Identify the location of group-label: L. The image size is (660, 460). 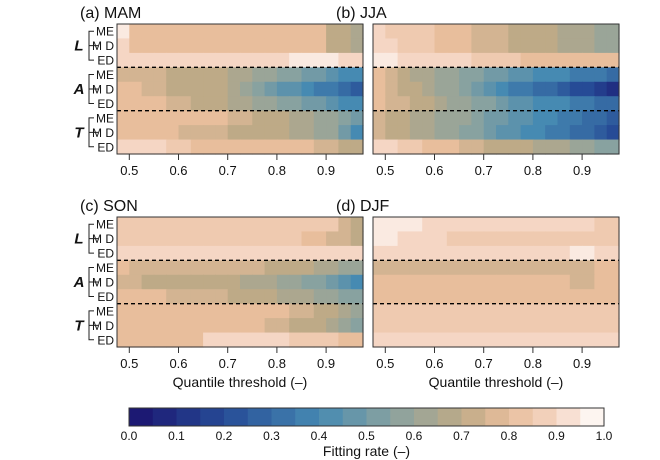
(78, 46).